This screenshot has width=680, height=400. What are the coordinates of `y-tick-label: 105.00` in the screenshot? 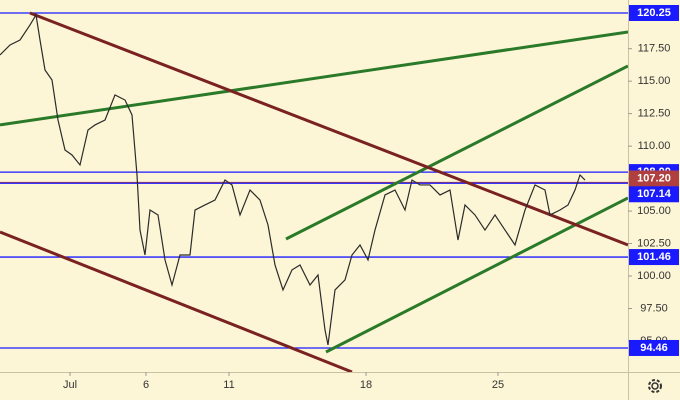 It's located at (654, 211).